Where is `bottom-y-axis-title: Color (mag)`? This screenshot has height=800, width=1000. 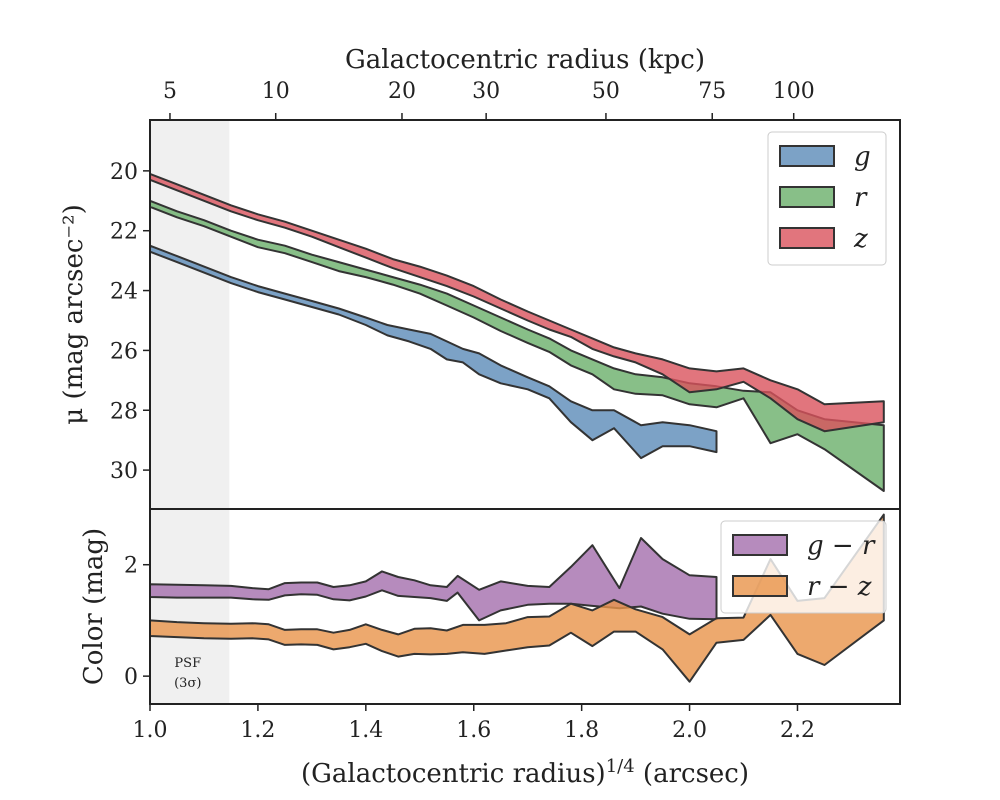 bottom-y-axis-title: Color (mag) is located at coordinates (94, 606).